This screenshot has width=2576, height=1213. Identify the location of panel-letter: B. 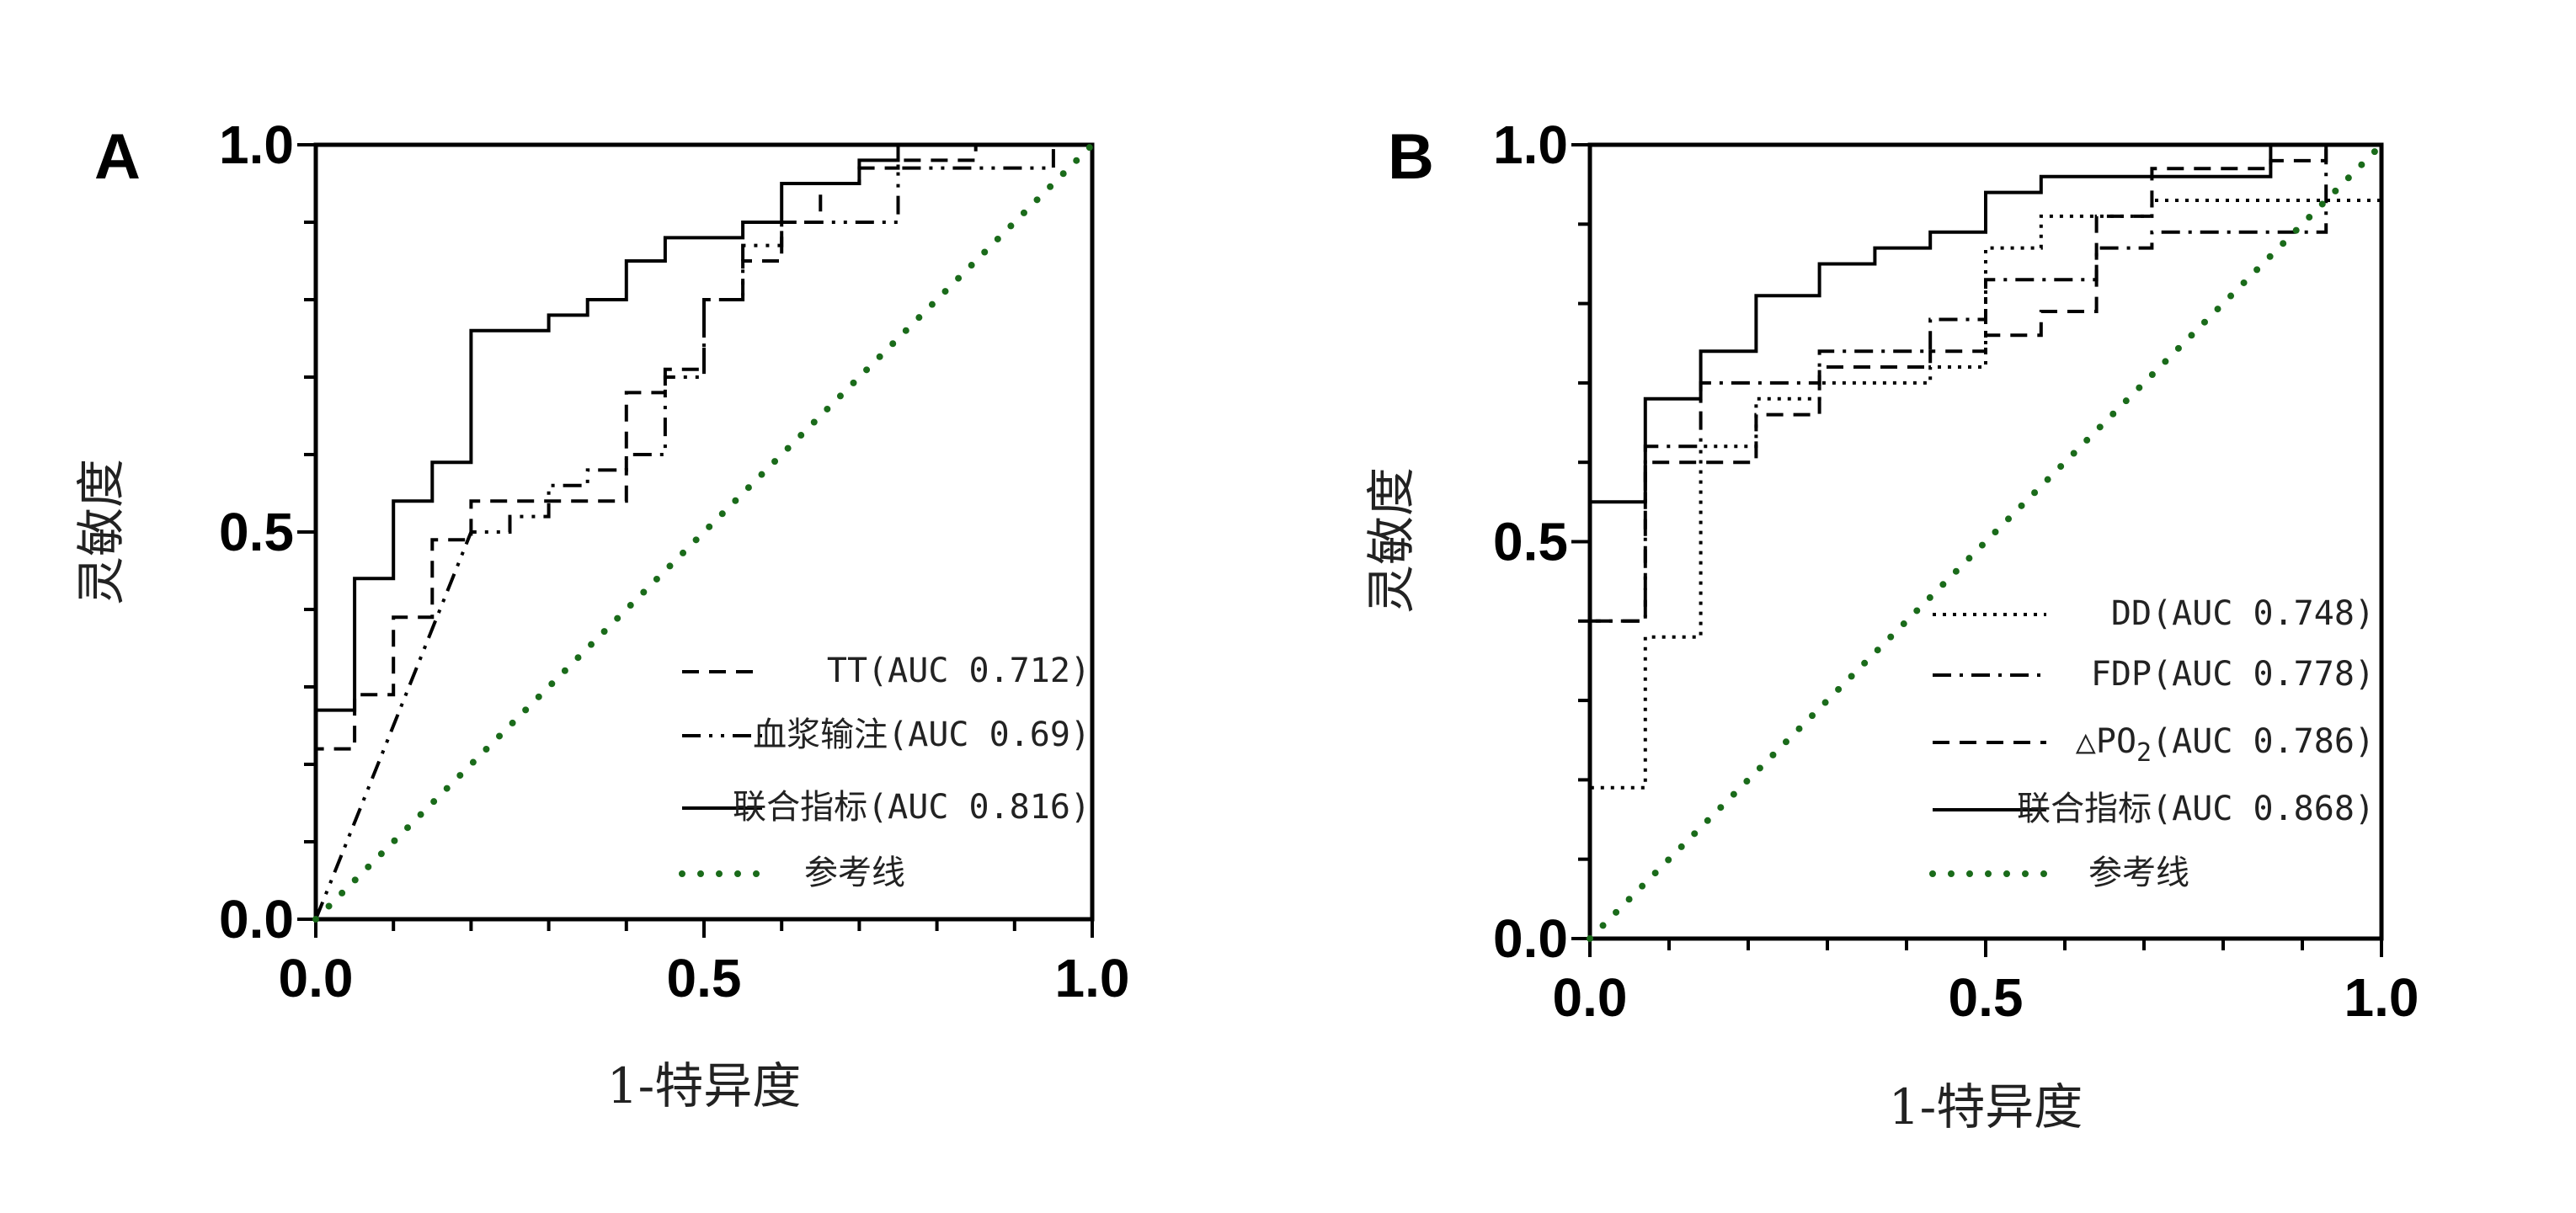
(1411, 157).